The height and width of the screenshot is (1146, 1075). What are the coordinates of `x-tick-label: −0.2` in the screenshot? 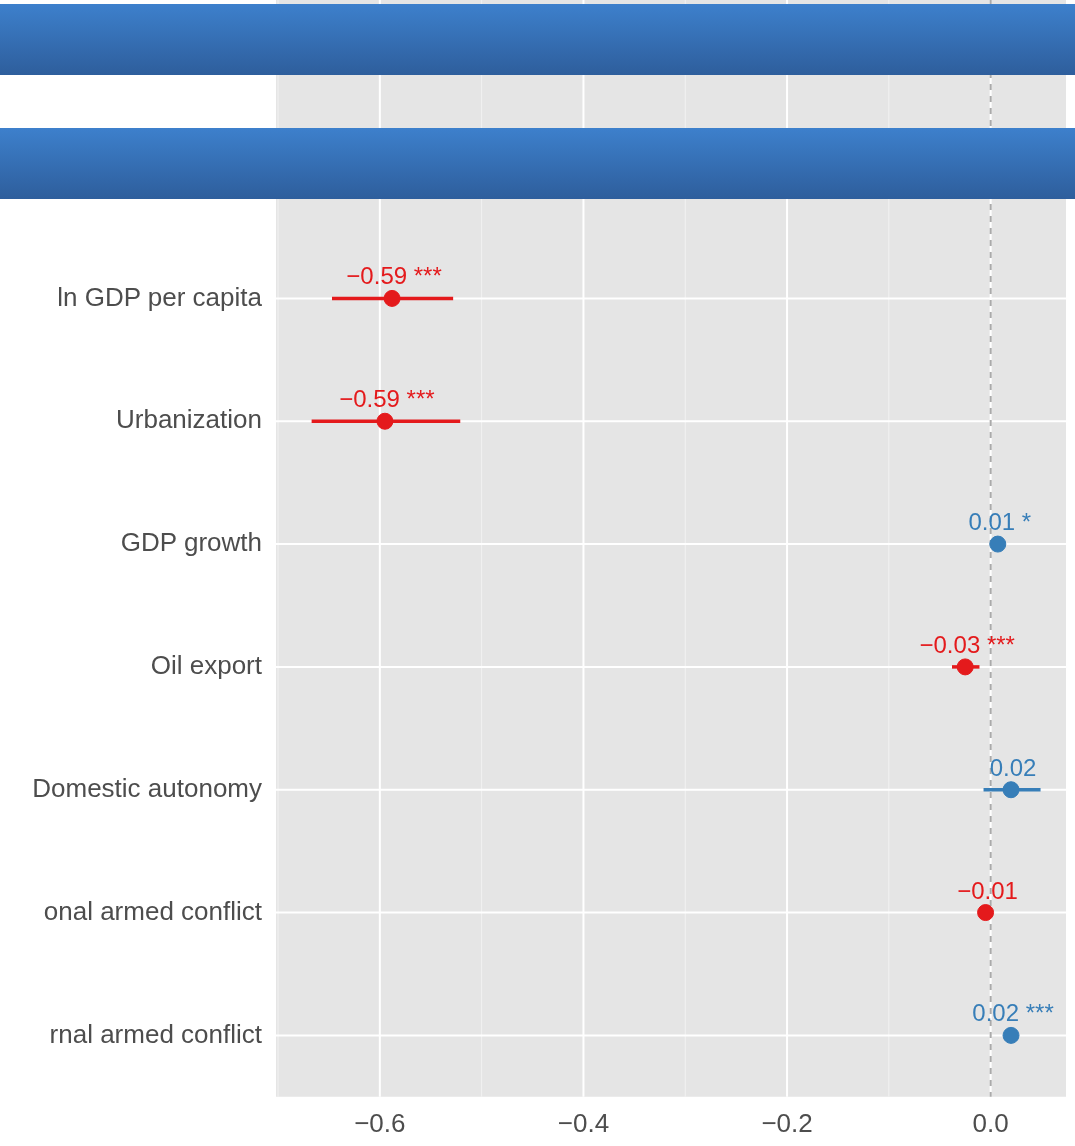 It's located at (787, 1122).